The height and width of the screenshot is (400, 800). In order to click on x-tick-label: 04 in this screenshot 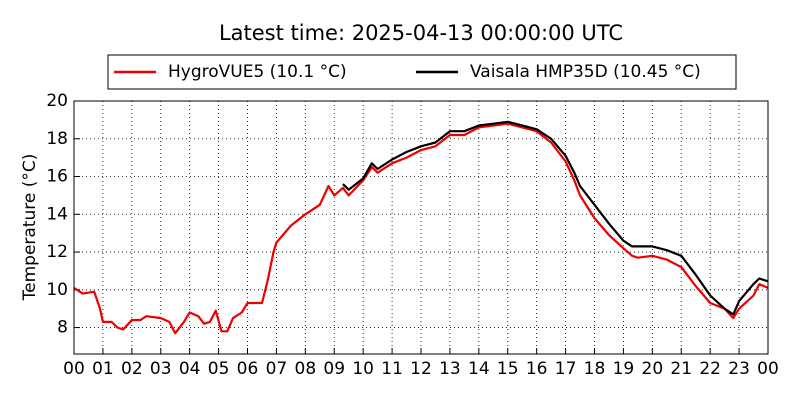, I will do `click(190, 369)`.